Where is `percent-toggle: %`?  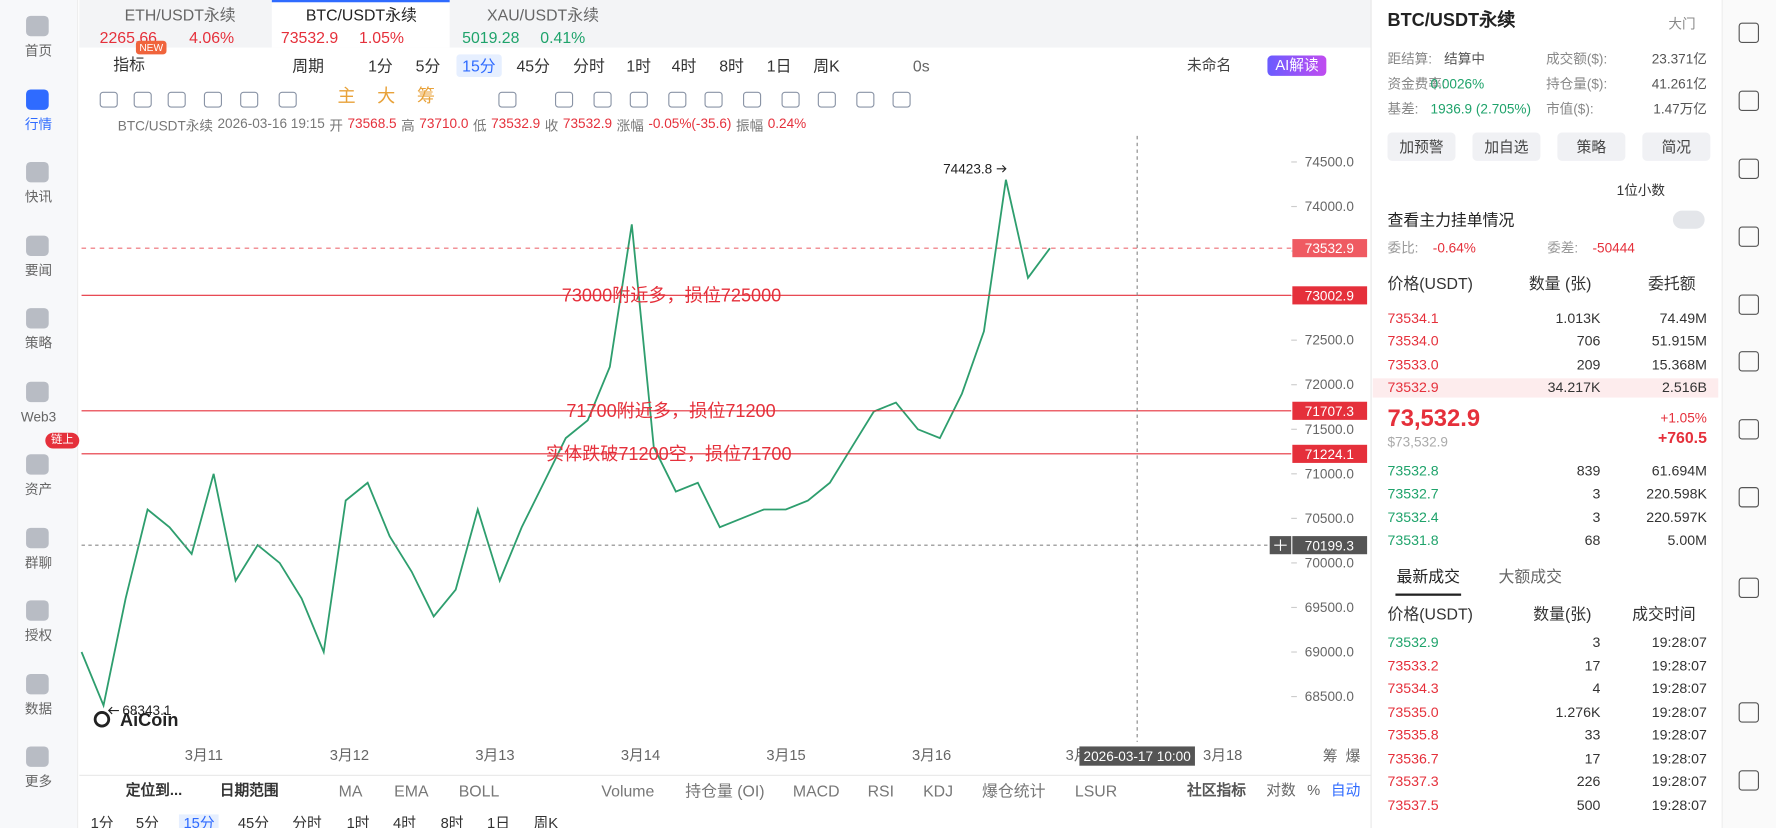 percent-toggle: % is located at coordinates (1314, 790).